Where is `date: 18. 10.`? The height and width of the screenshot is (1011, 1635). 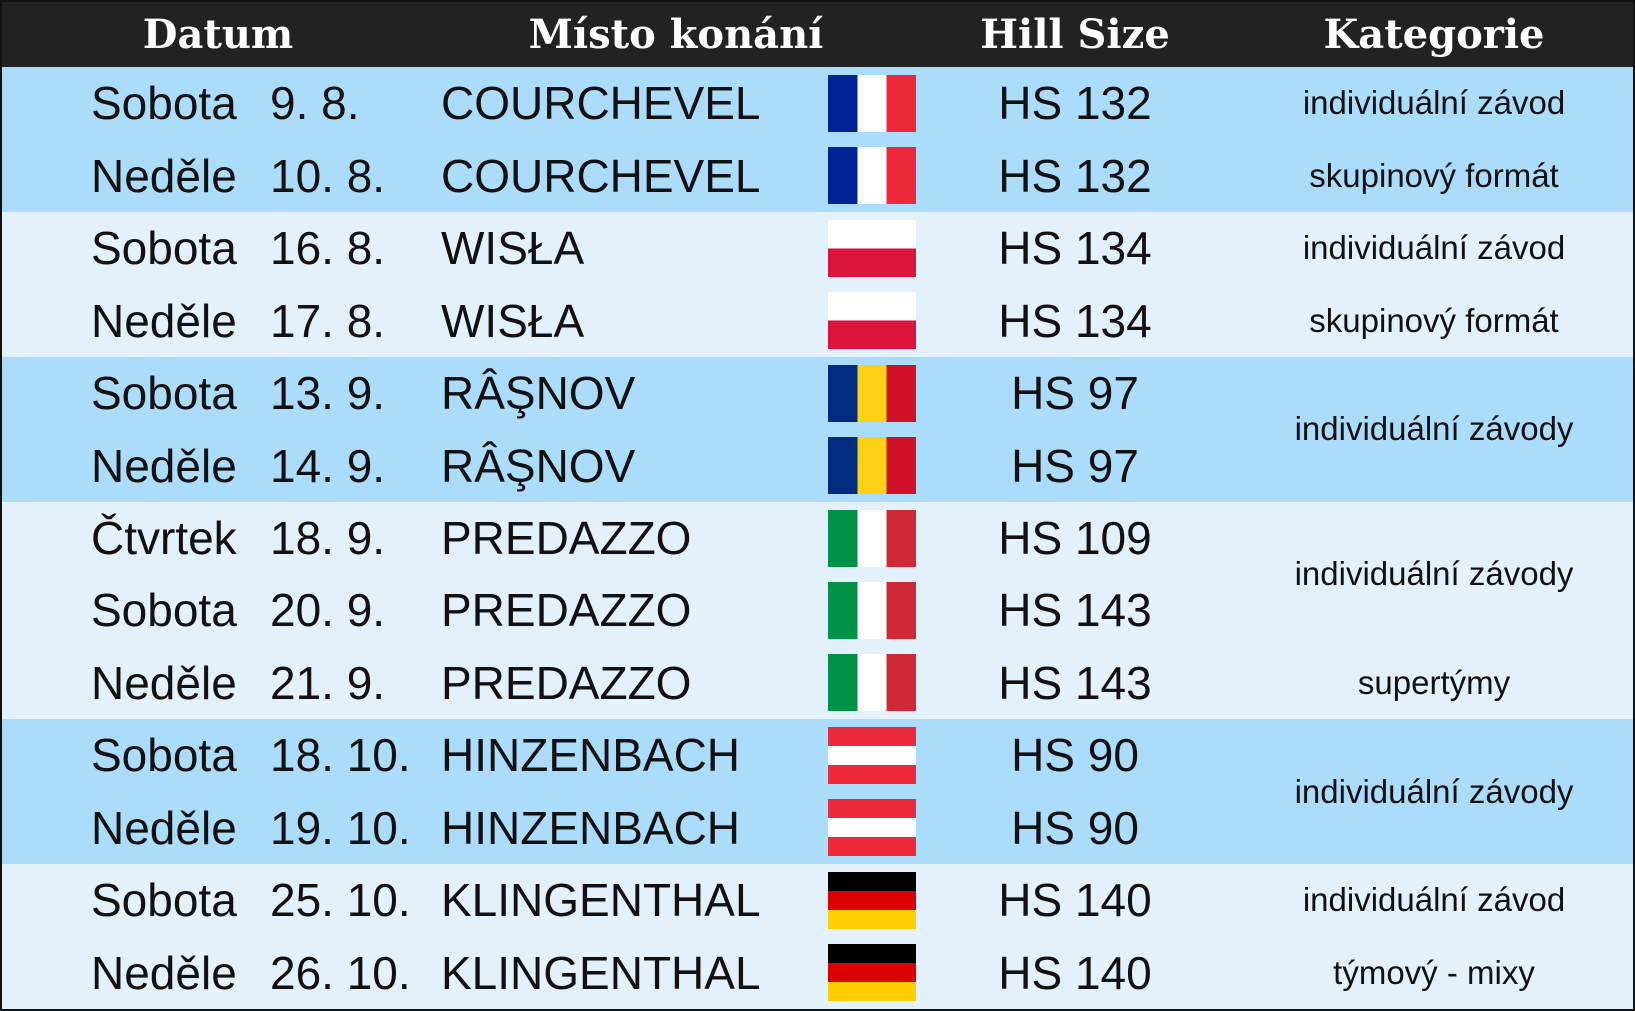 date: 18. 10. is located at coordinates (340, 755).